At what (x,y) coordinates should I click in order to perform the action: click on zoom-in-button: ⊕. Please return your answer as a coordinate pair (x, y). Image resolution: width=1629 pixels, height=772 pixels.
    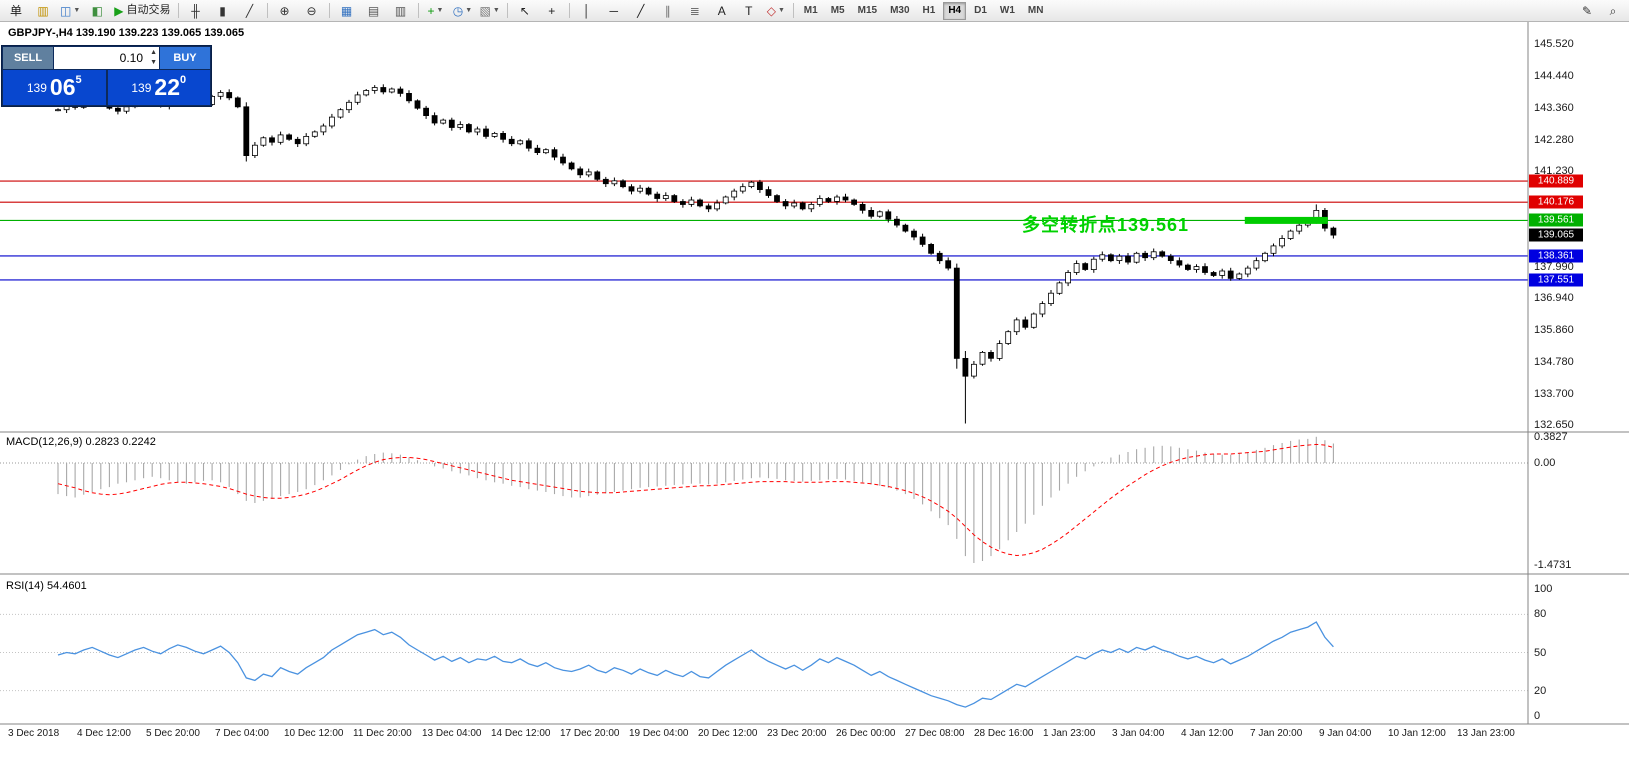
    Looking at the image, I should click on (285, 11).